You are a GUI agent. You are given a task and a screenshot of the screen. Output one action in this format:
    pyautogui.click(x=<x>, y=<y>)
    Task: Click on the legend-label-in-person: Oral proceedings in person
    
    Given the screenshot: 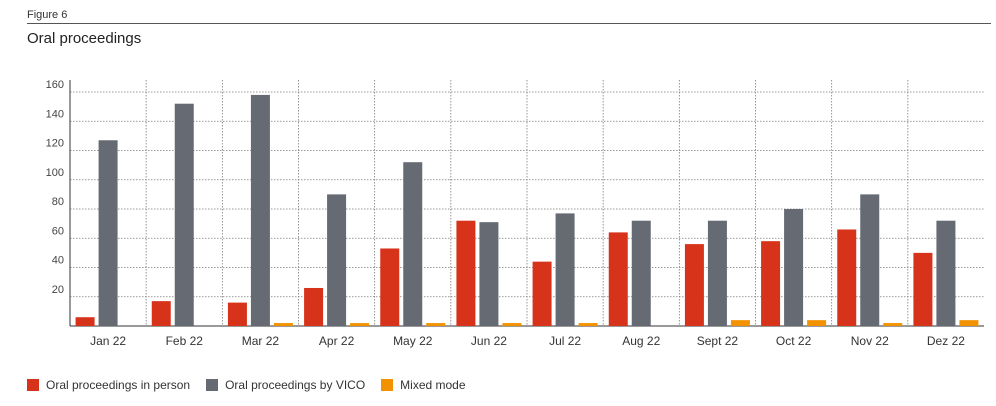 What is the action you would take?
    pyautogui.click(x=118, y=385)
    